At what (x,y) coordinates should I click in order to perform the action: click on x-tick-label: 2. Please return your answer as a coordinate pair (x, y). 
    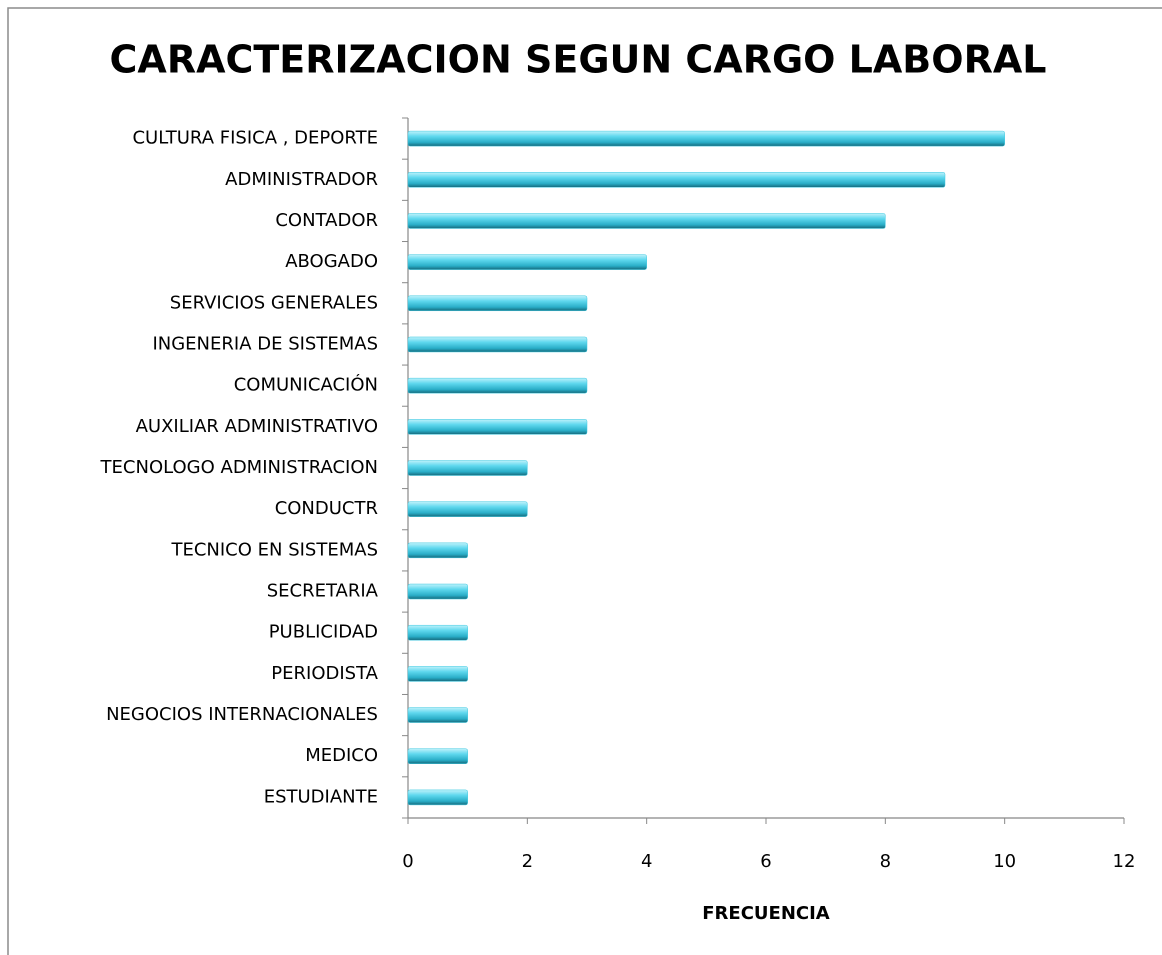
    Looking at the image, I should click on (527, 861).